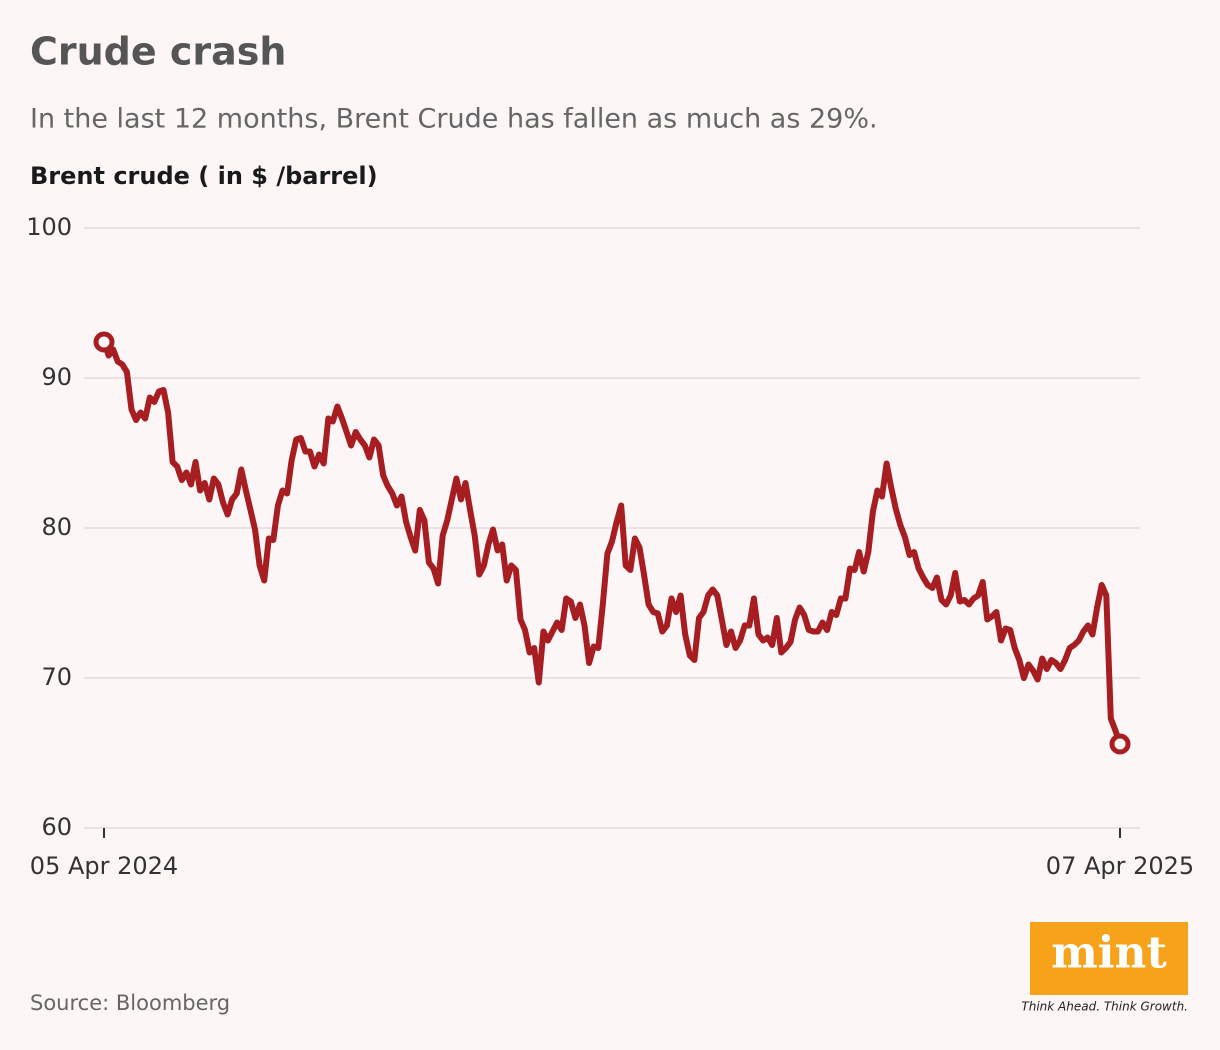 This screenshot has width=1220, height=1050. Describe the element at coordinates (130, 1003) in the screenshot. I see `source: Source: Bloomberg` at that location.